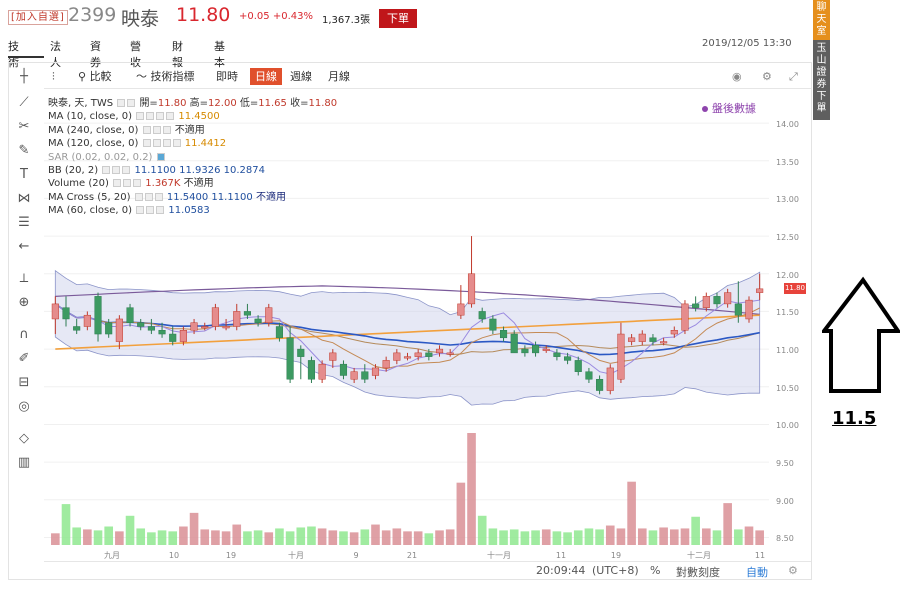 This screenshot has width=900, height=600. What do you see at coordinates (787, 275) in the screenshot?
I see `price-tick: 12.00` at bounding box center [787, 275].